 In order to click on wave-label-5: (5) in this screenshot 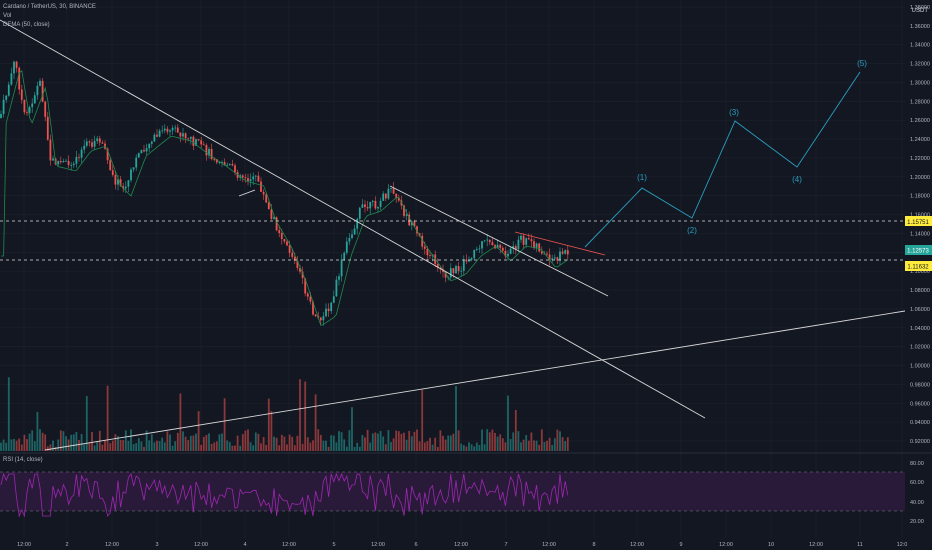, I will do `click(862, 63)`.